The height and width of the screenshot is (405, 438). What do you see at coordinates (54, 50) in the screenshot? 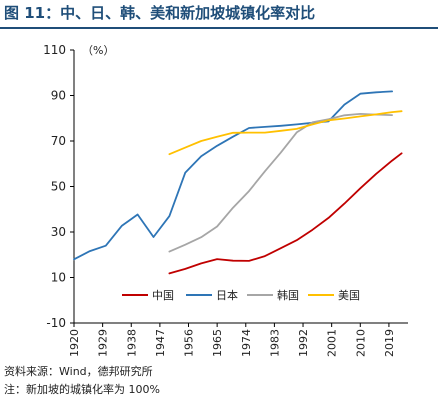
I see `y-tick-label: 110` at bounding box center [54, 50].